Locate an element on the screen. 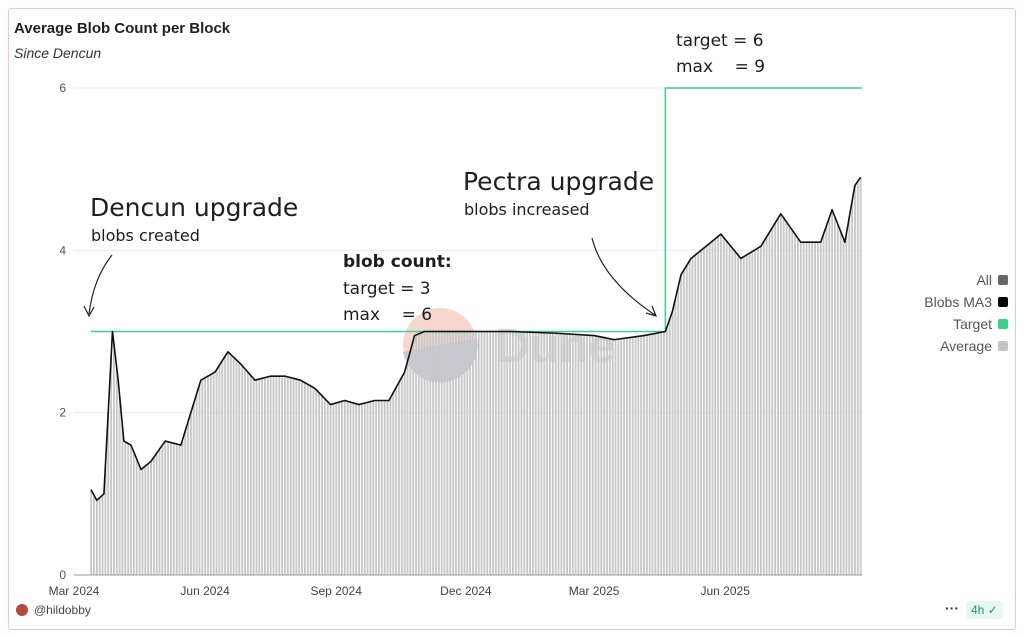  legend-item-all: All is located at coordinates (966, 280).